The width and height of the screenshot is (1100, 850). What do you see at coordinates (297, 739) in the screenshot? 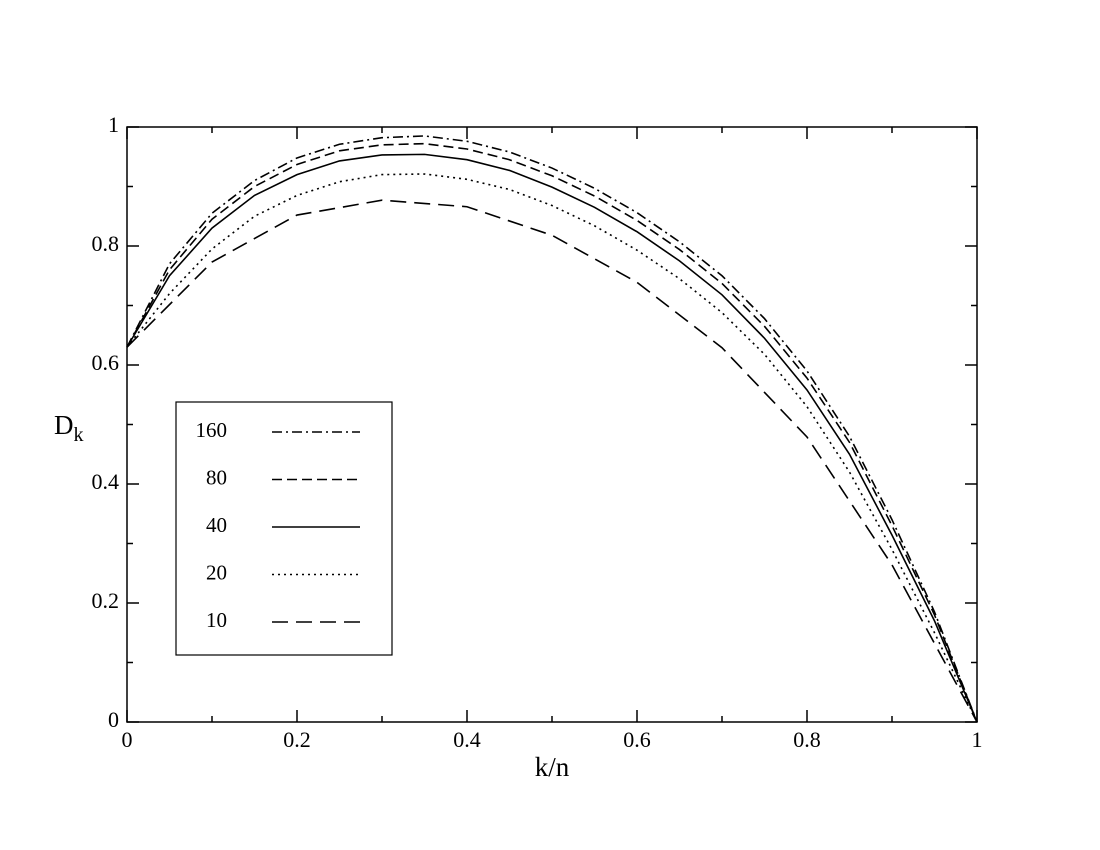
I see `x-tick-label: 0.2` at bounding box center [297, 739].